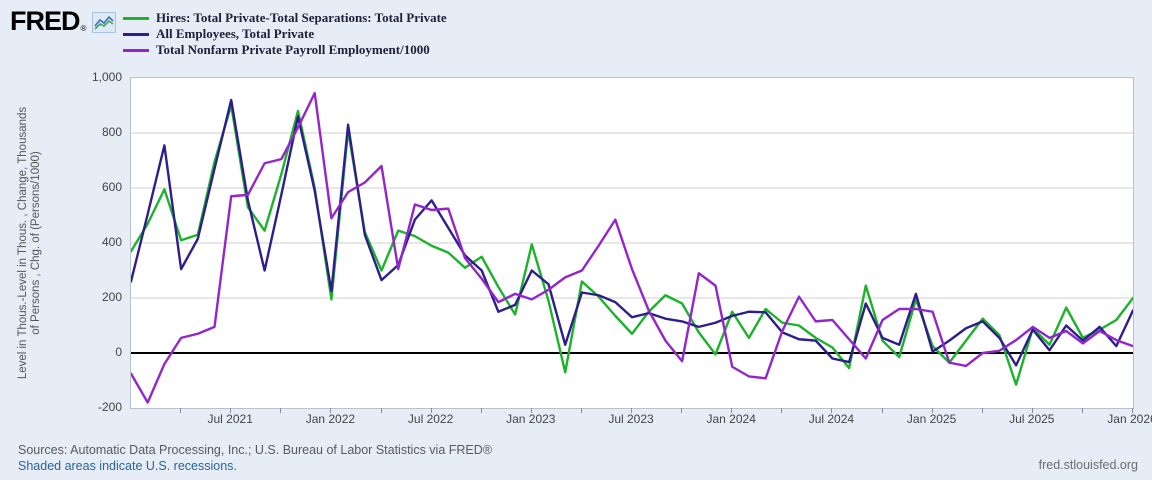 The width and height of the screenshot is (1152, 480). I want to click on y-tick-label-200: 200, so click(111, 297).